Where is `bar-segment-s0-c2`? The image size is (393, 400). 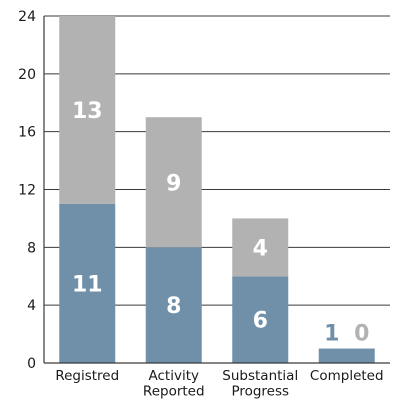 bar-segment-s0-c2 is located at coordinates (260, 319).